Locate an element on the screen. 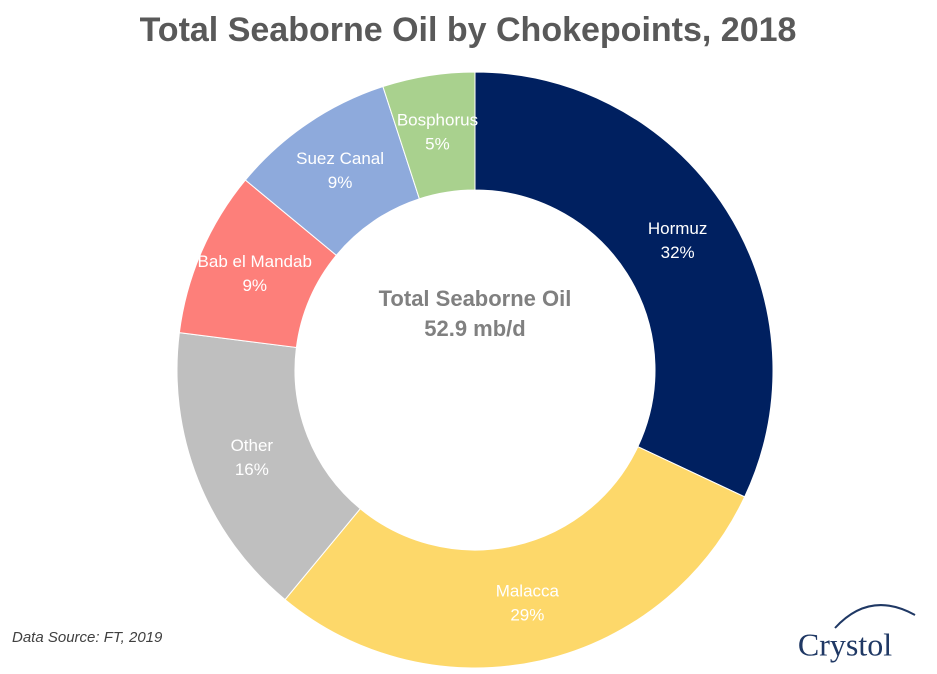 This screenshot has height=674, width=937. segment-value-label: 5% is located at coordinates (437, 143).